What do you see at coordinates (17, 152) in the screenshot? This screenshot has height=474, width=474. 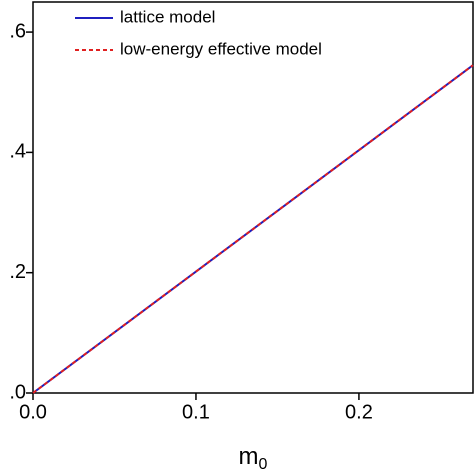 I see `y-tick-label: .4` at bounding box center [17, 152].